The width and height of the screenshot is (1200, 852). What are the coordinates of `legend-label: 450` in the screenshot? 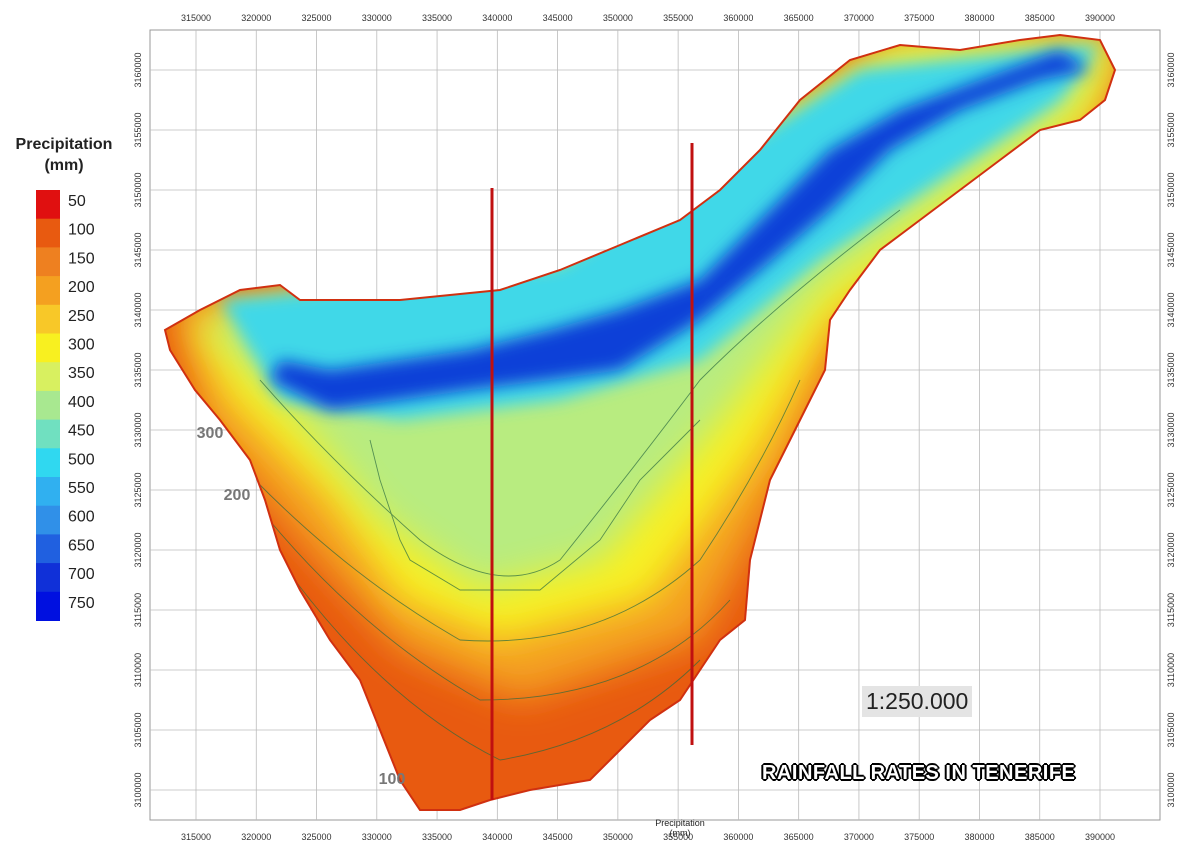 It's located at (81, 431).